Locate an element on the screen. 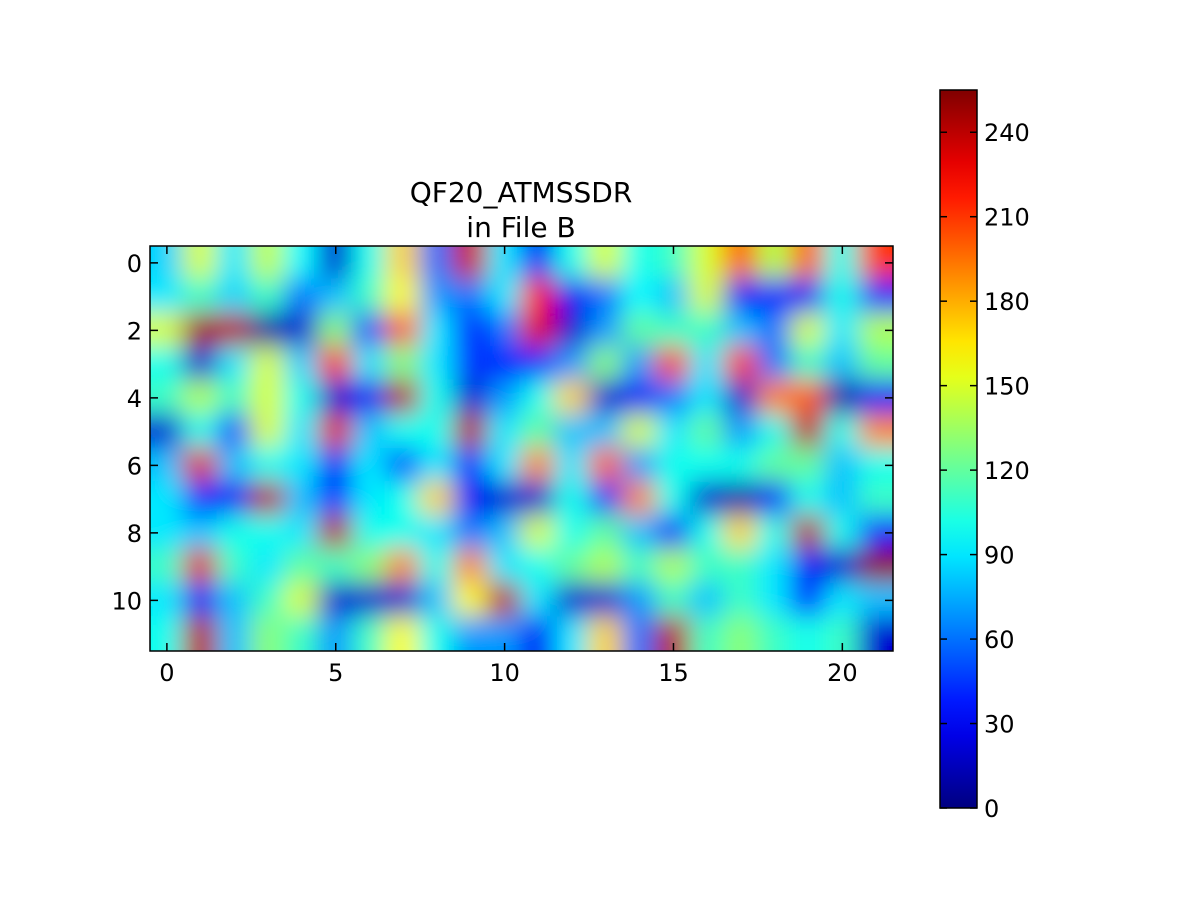 Image resolution: width=1200 pixels, height=900 pixels. y-tick-label: 0 is located at coordinates (134, 264).